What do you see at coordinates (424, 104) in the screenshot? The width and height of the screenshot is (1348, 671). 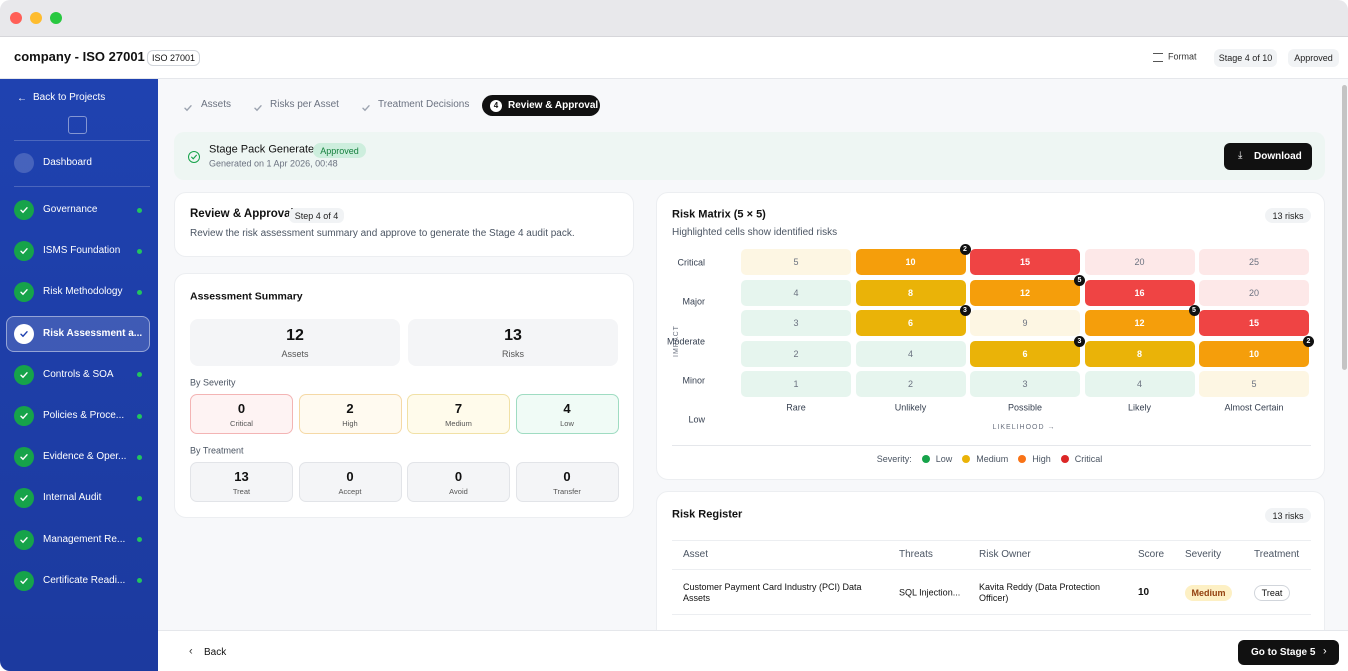 I see `step: Treatment Decisions` at bounding box center [424, 104].